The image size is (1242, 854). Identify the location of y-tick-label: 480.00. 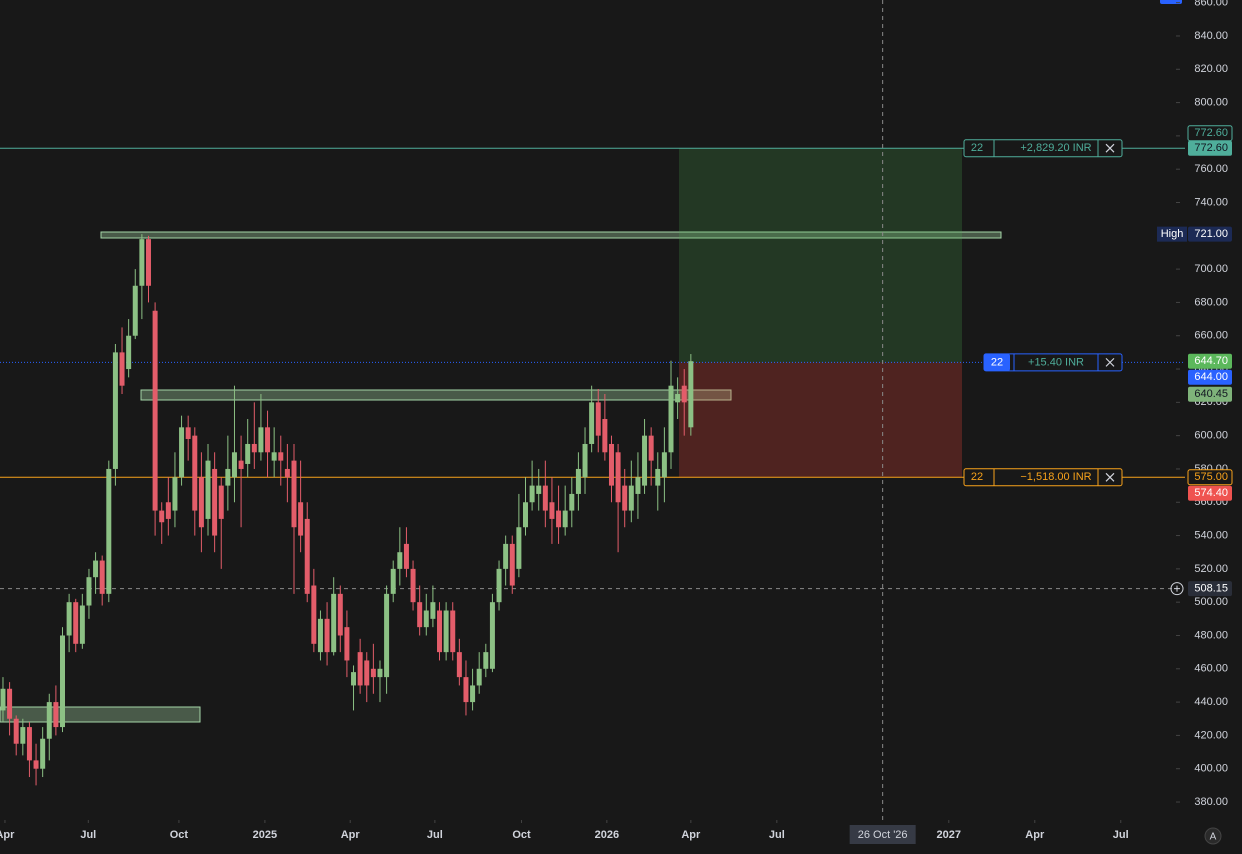
(1211, 635).